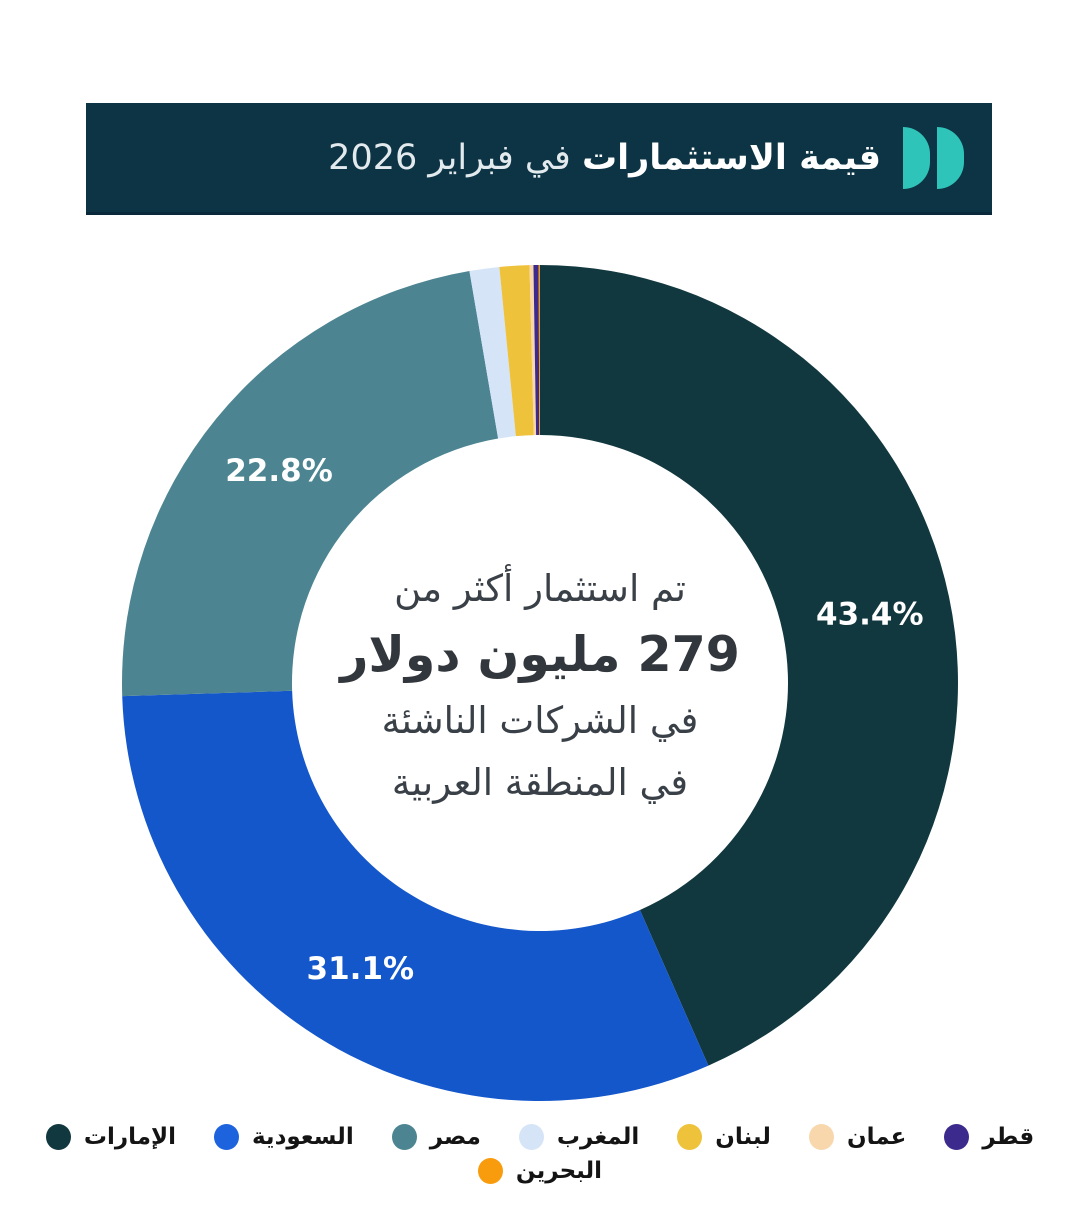  Describe the element at coordinates (731, 157) in the screenshot. I see `chart-title-bold: قيمة الاستثمارات` at that location.